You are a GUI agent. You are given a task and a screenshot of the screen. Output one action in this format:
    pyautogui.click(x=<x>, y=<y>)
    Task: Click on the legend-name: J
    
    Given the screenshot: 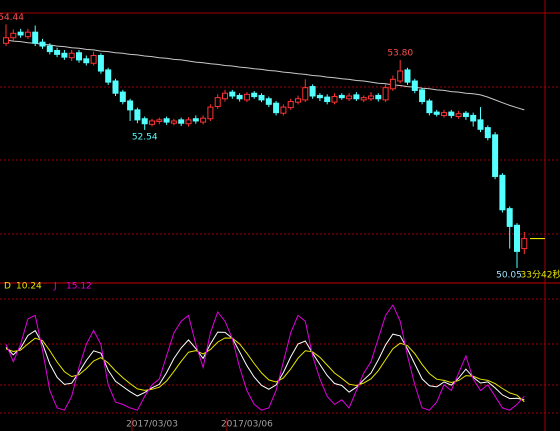 What is the action you would take?
    pyautogui.click(x=55, y=287)
    